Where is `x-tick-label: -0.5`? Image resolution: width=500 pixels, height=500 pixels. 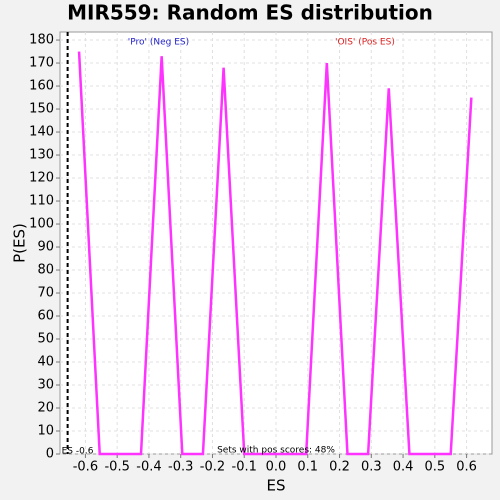 x-tick-label: -0.5 is located at coordinates (116, 467).